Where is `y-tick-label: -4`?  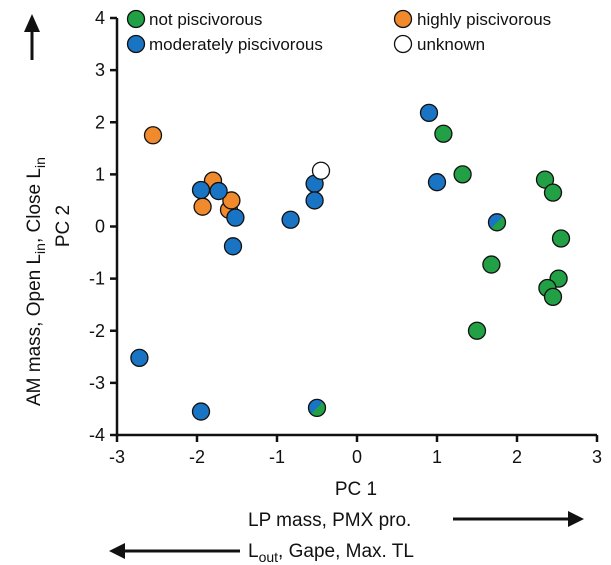 y-tick-label: -4 is located at coordinates (97, 435).